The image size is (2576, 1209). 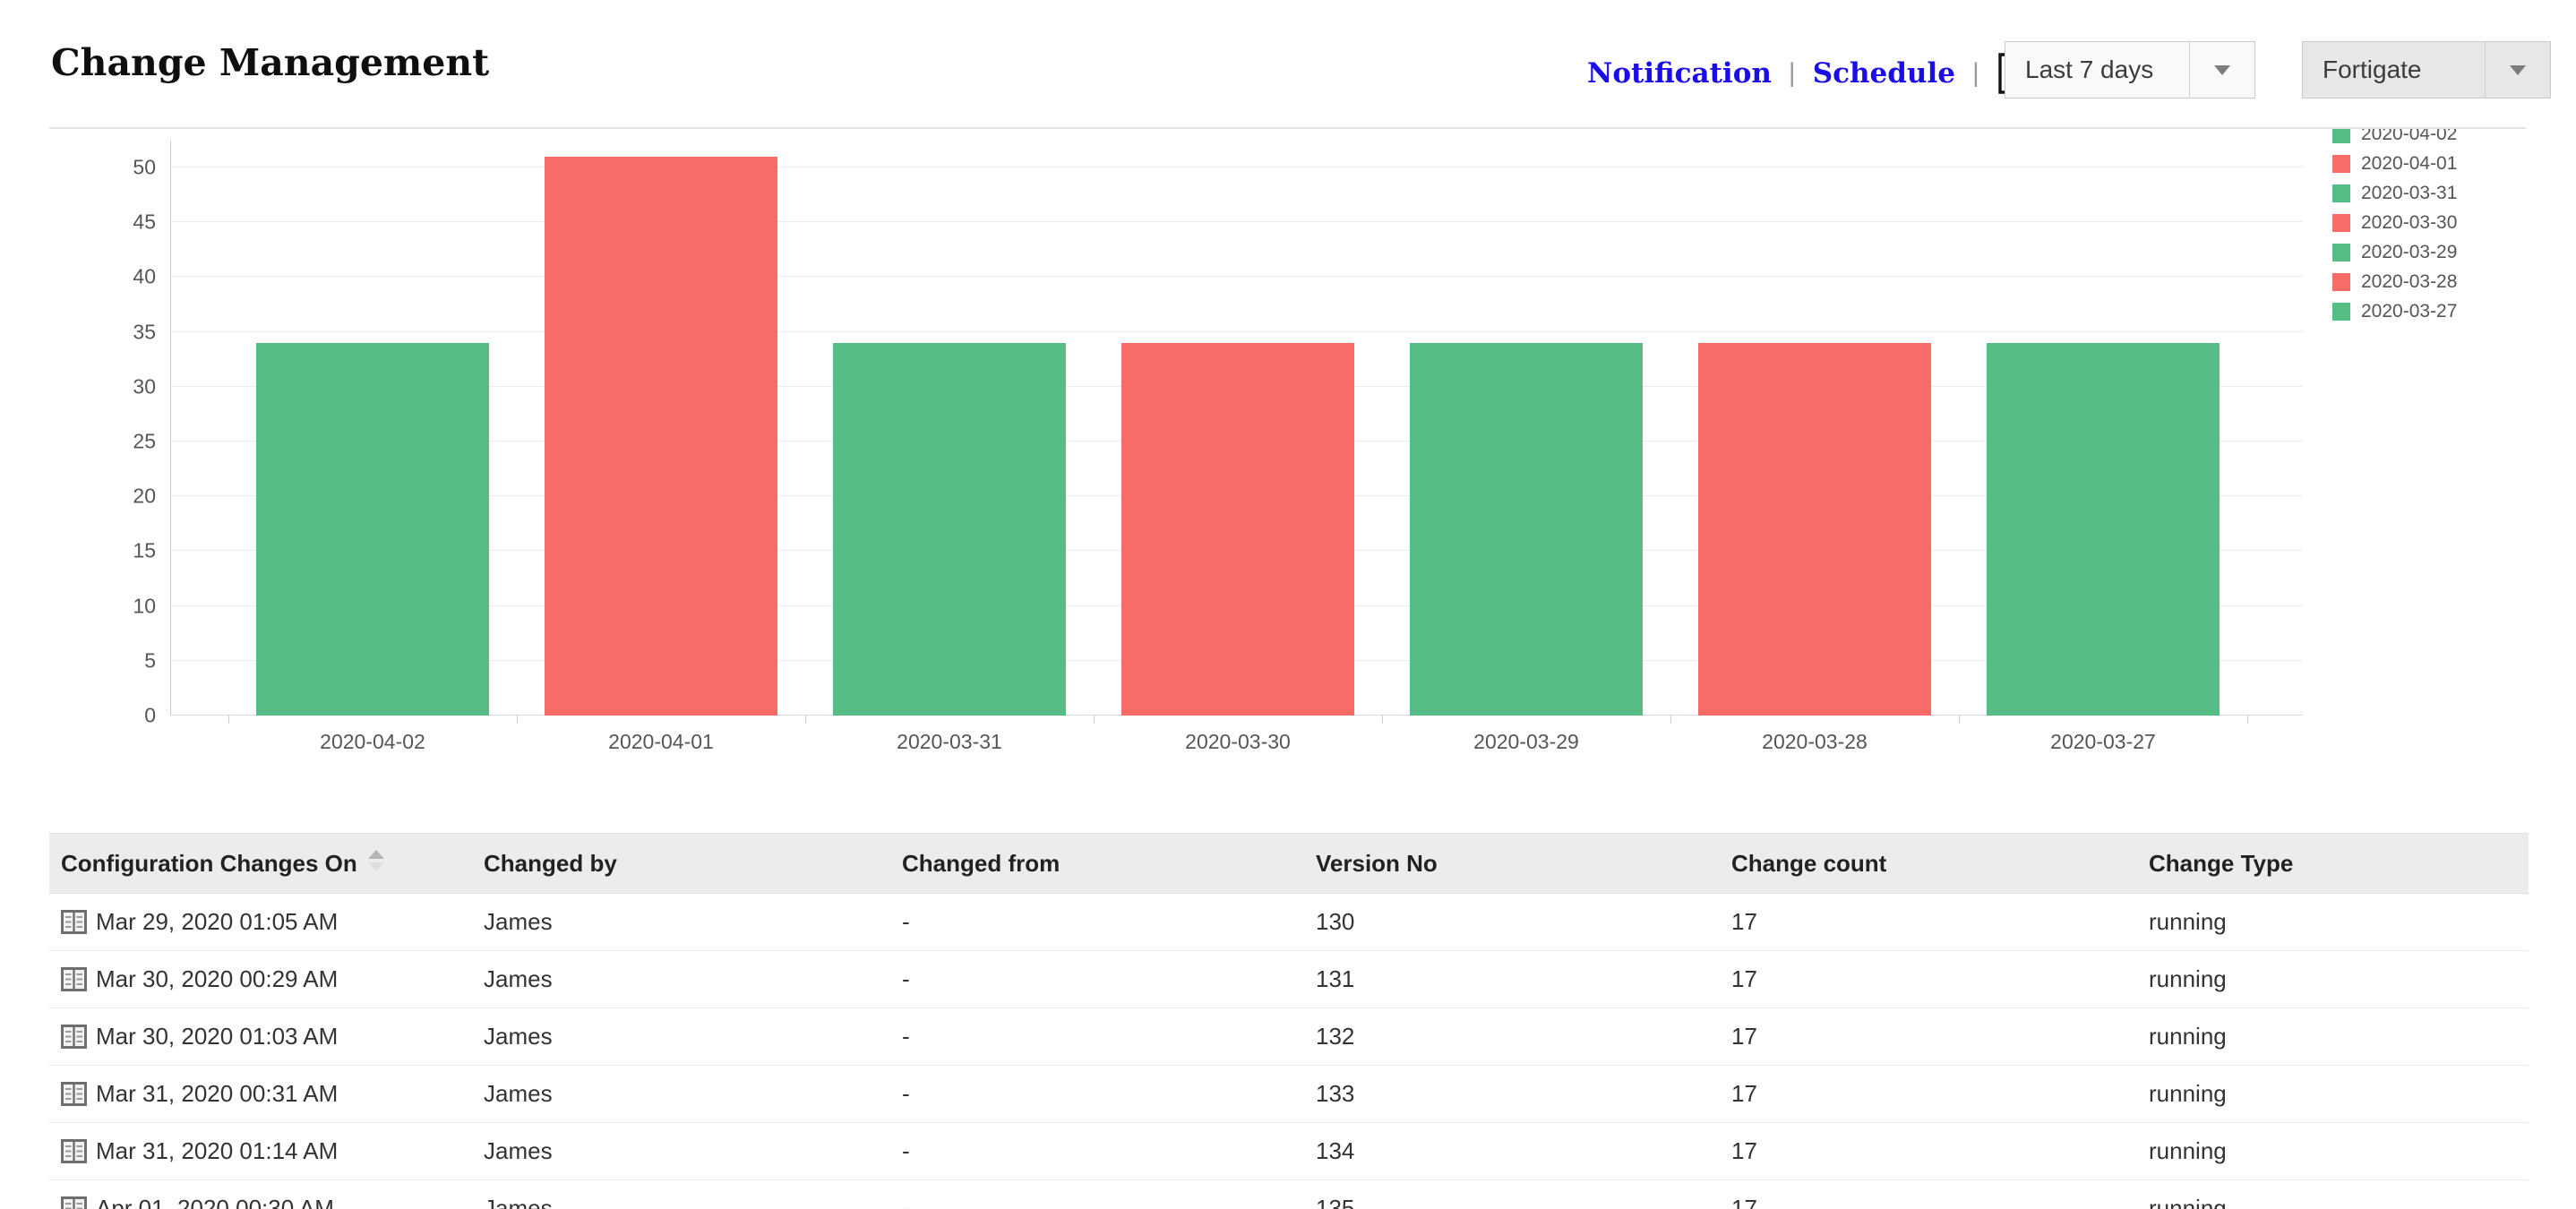 What do you see at coordinates (375, 861) in the screenshot?
I see `sort-up-down-icon` at bounding box center [375, 861].